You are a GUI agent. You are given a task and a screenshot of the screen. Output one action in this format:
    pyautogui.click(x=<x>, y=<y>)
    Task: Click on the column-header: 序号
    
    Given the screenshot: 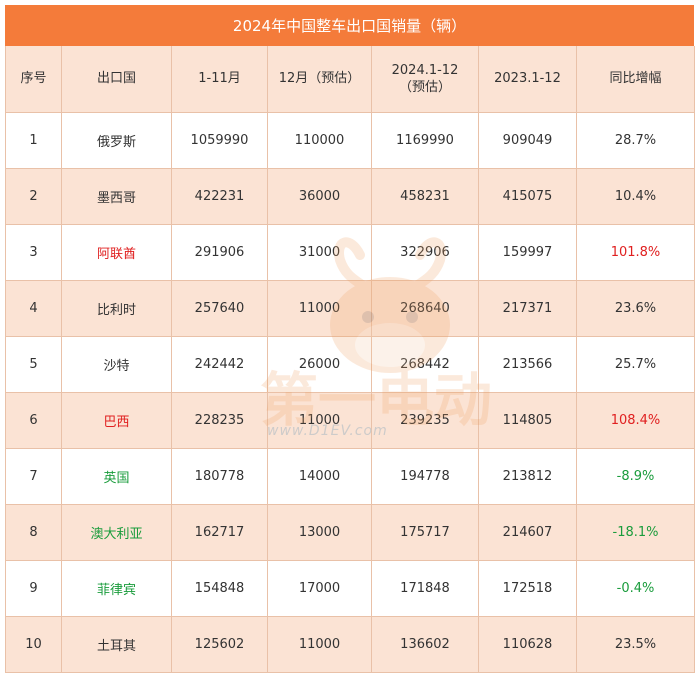 What is the action you would take?
    pyautogui.click(x=33, y=79)
    